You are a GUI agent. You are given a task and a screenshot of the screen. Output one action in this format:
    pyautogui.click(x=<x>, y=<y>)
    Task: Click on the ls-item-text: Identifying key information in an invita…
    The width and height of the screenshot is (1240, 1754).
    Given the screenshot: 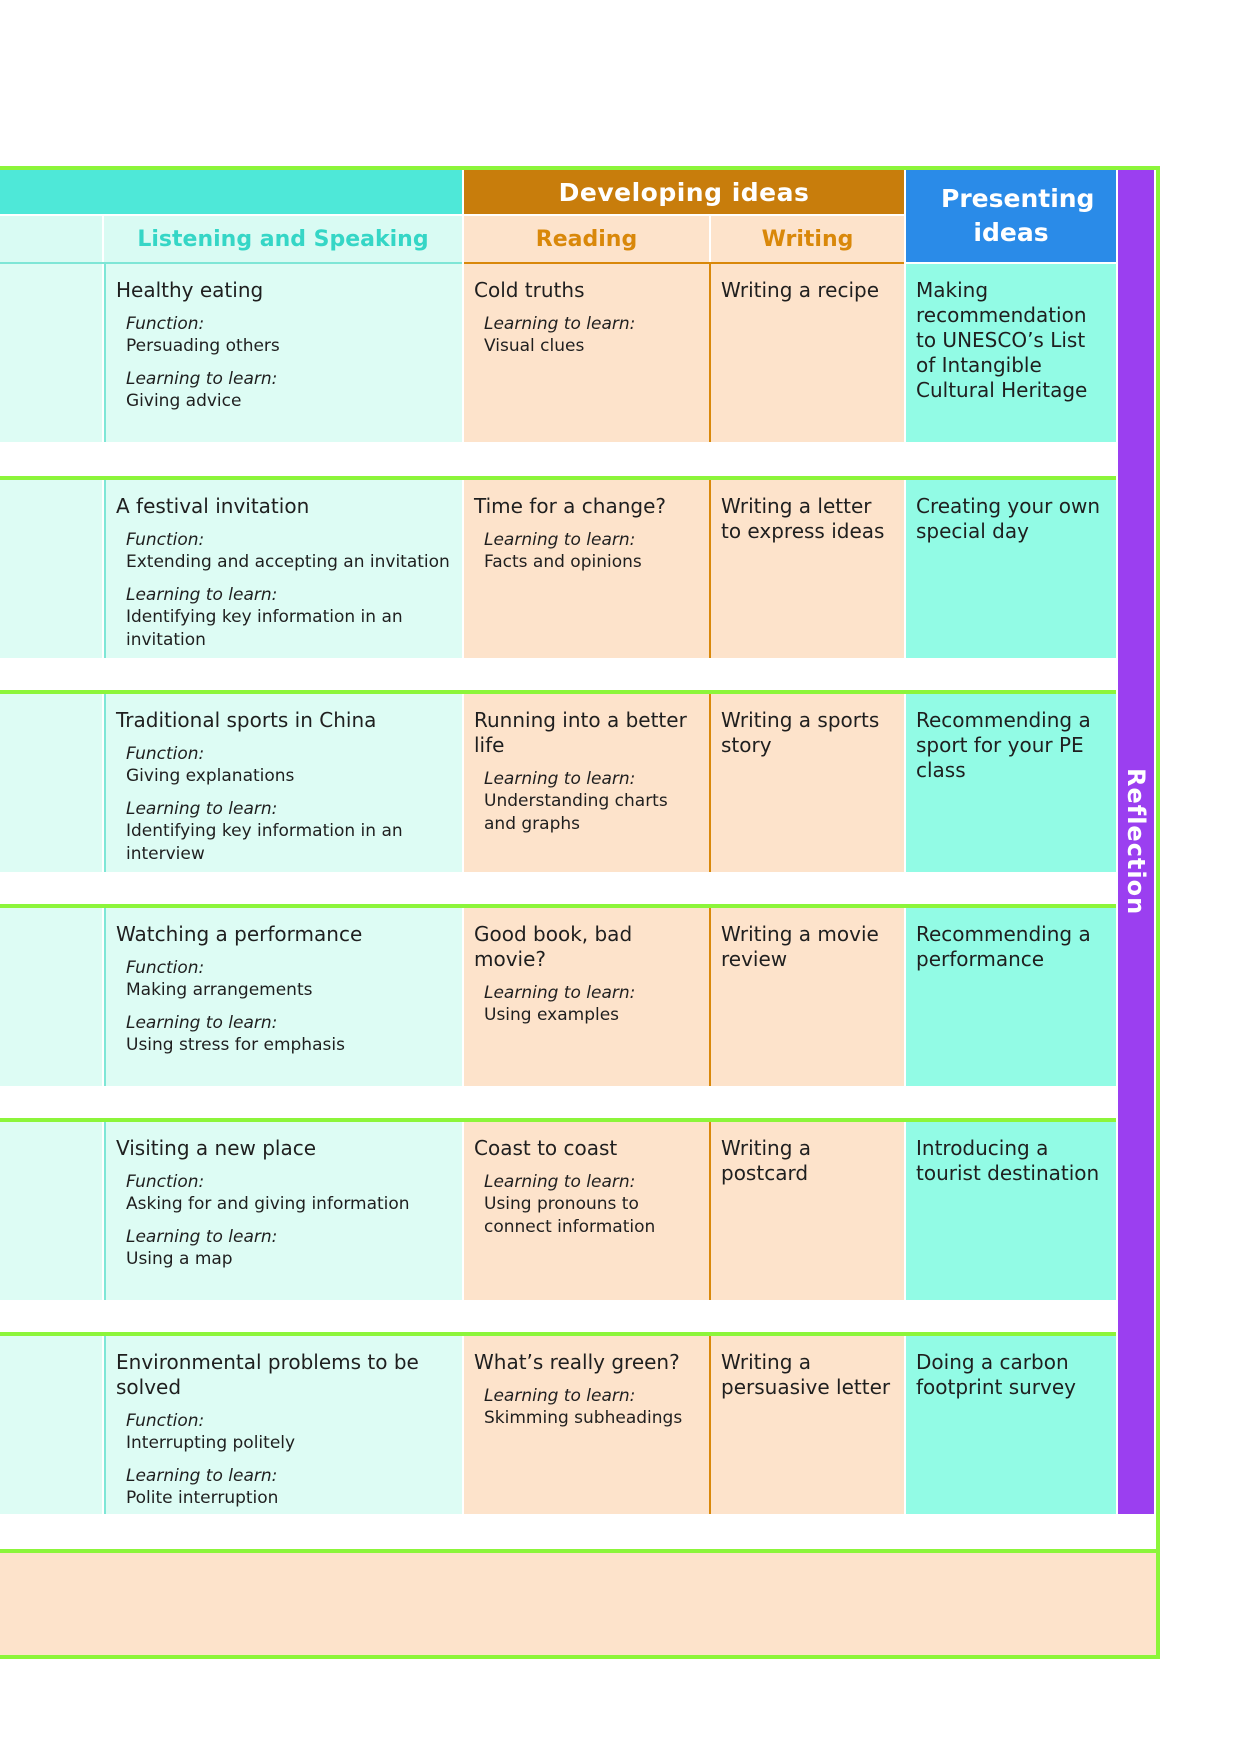 What is the action you would take?
    pyautogui.click(x=264, y=628)
    